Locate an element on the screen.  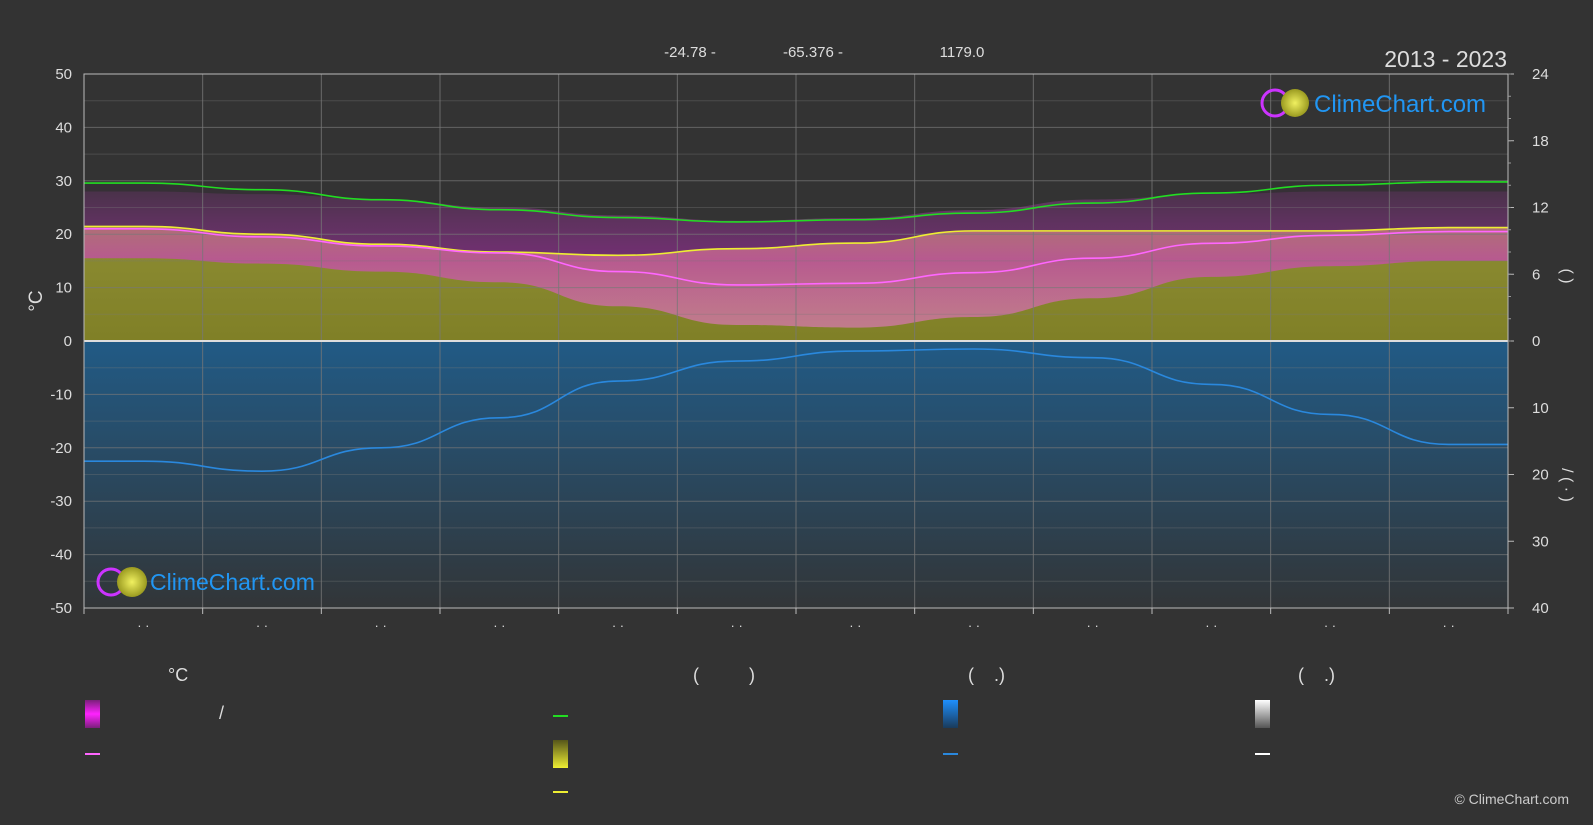
y-tick-label-right-top: 24 is located at coordinates (1540, 74).